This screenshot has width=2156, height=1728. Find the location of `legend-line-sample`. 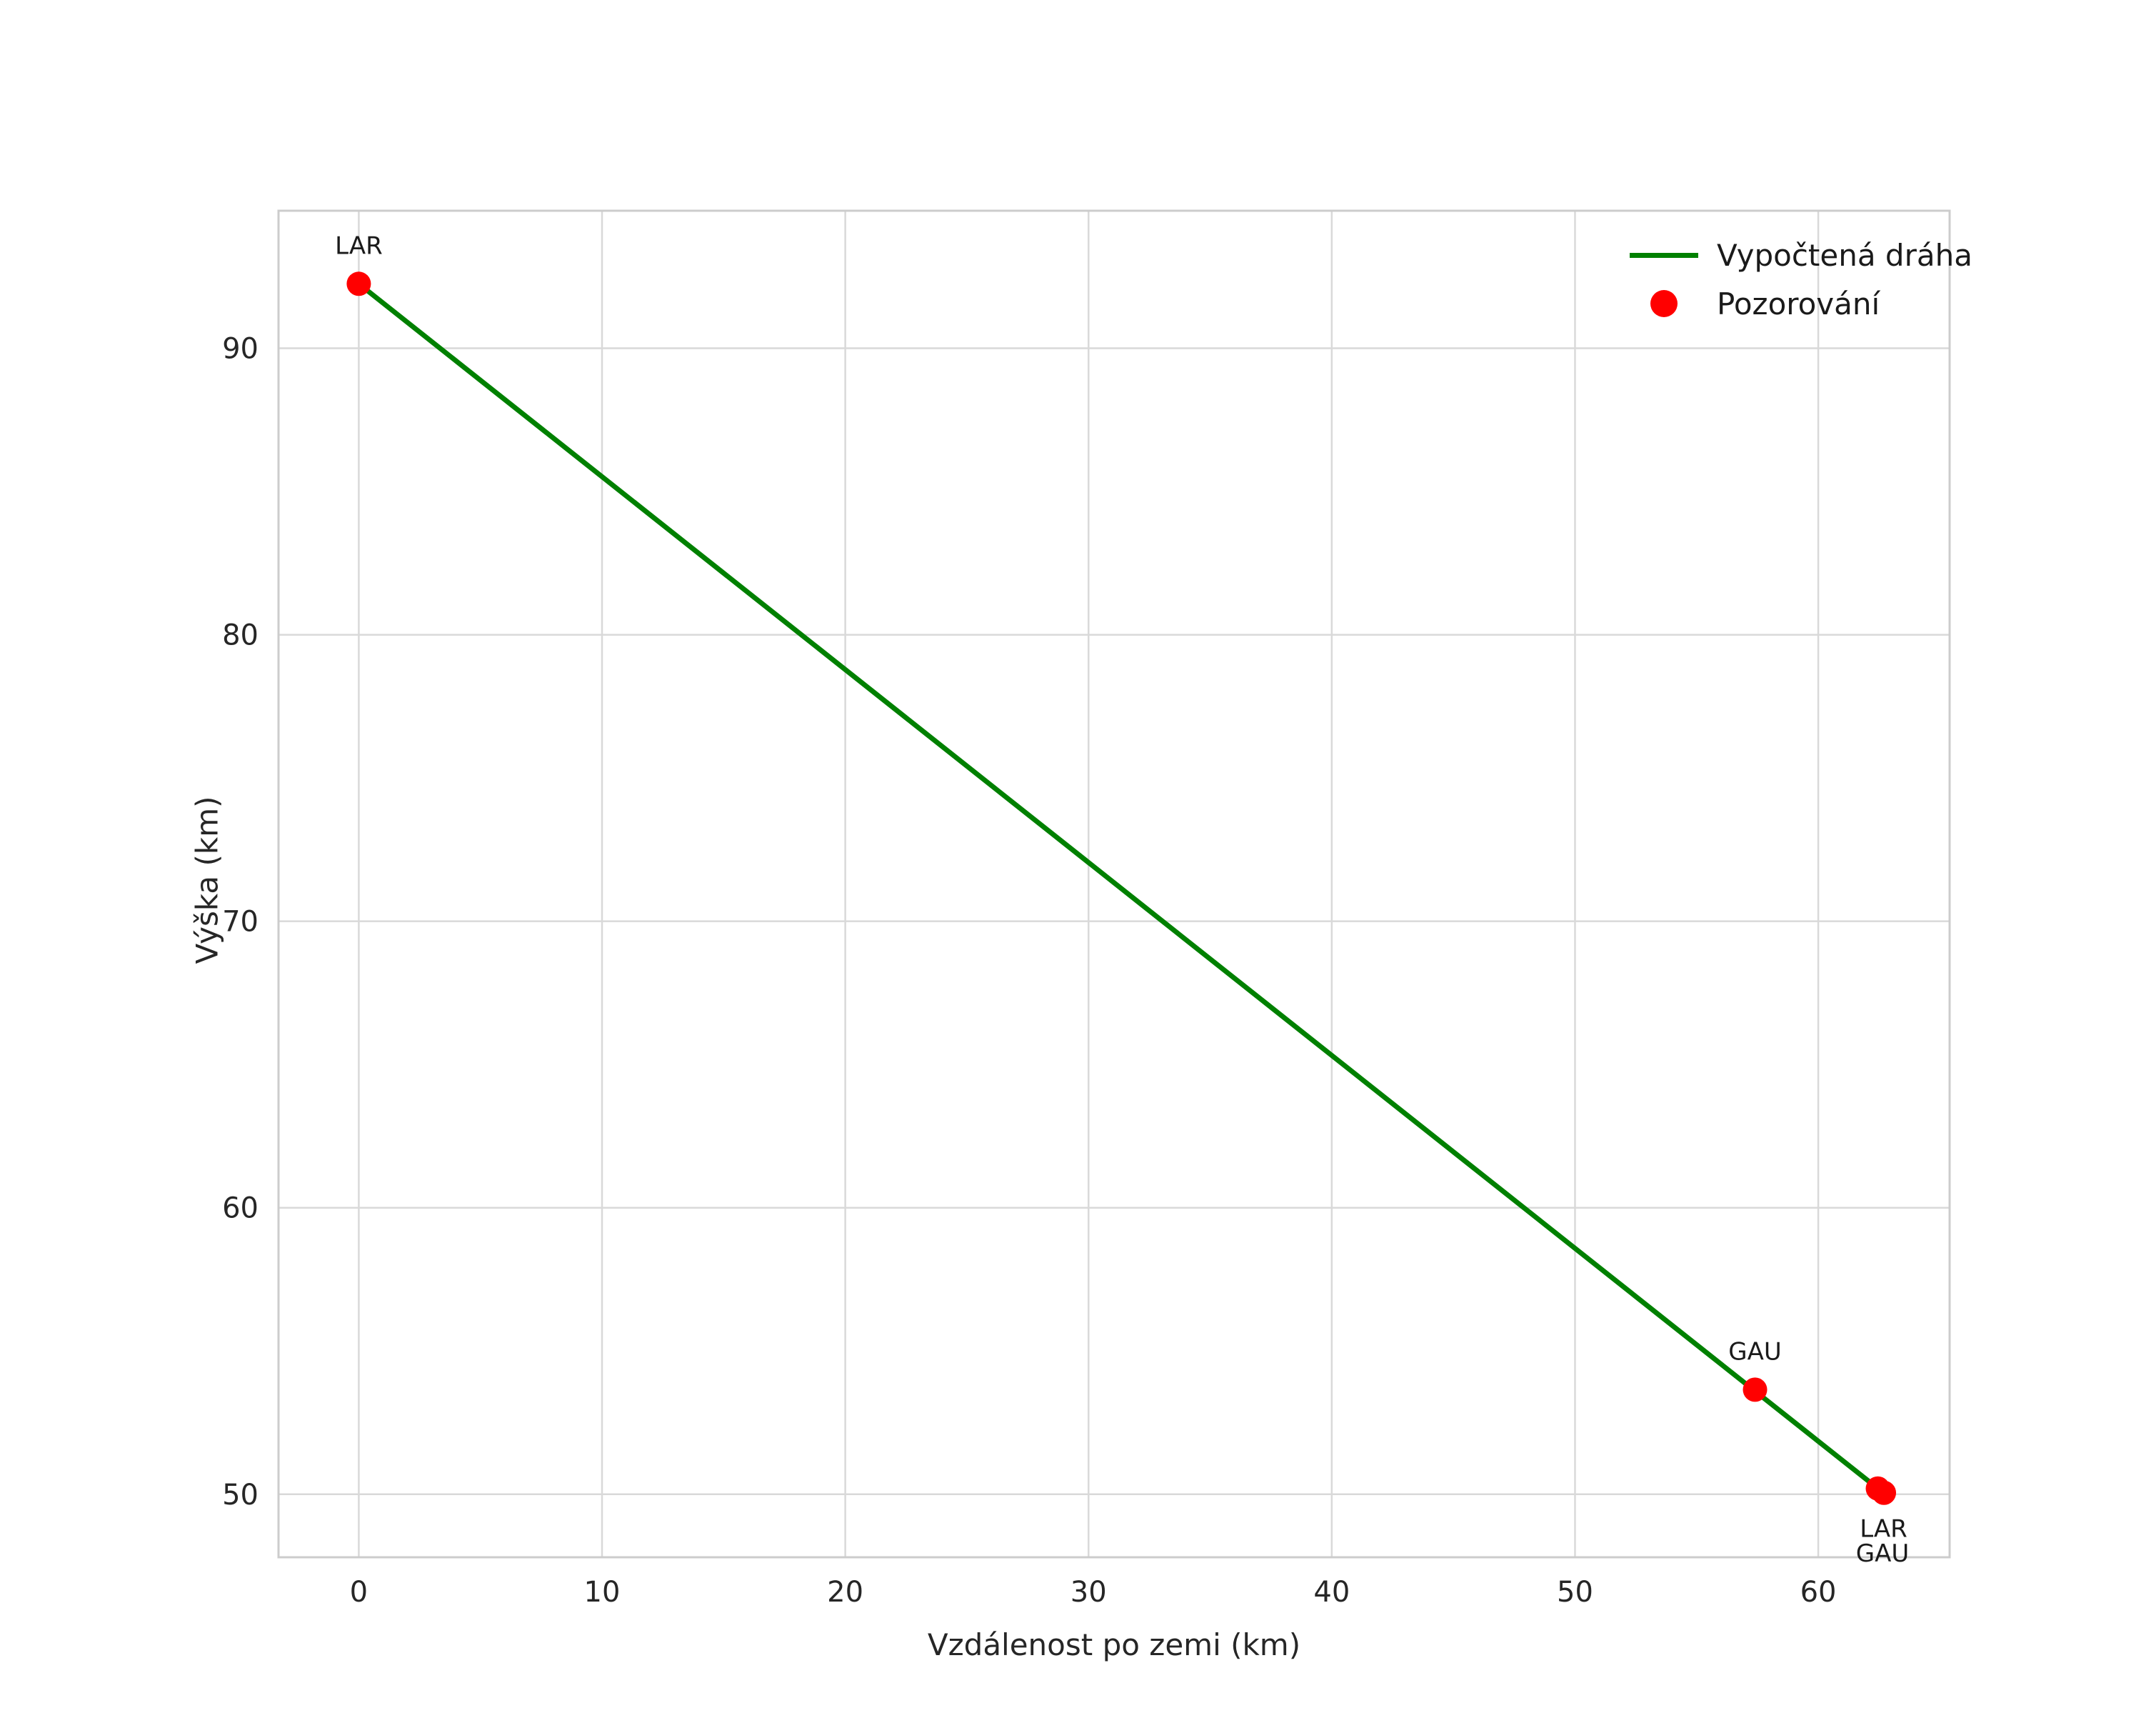

legend-line-sample is located at coordinates (1664, 255).